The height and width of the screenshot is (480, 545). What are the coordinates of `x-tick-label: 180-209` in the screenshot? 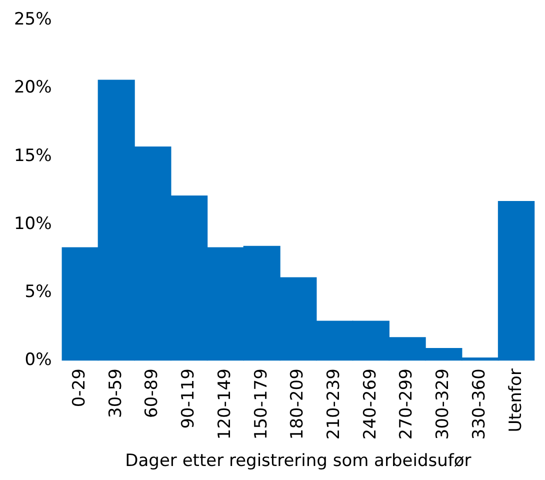 It's located at (298, 404).